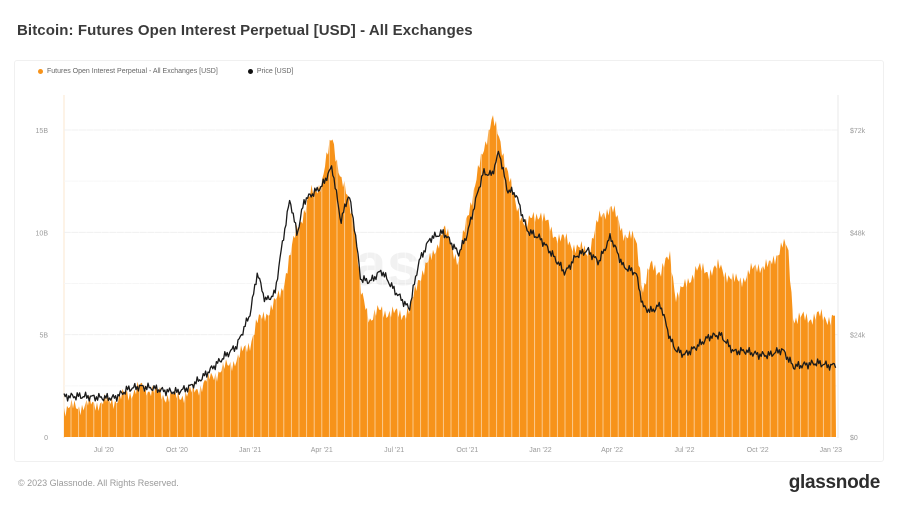 The width and height of the screenshot is (900, 506). I want to click on y2-tick-label: $72k, so click(858, 131).